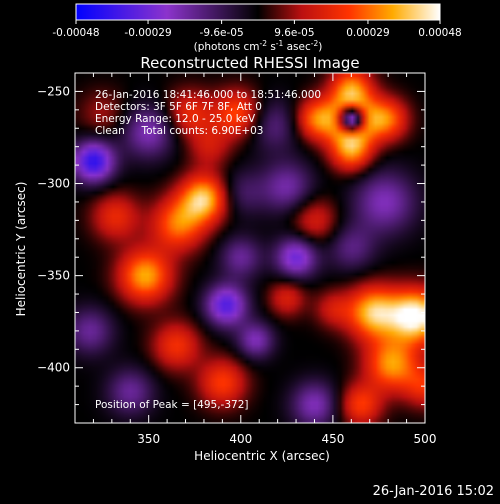 Image resolution: width=500 pixels, height=504 pixels. What do you see at coordinates (53, 368) in the screenshot?
I see `y-tick-label: −400` at bounding box center [53, 368].